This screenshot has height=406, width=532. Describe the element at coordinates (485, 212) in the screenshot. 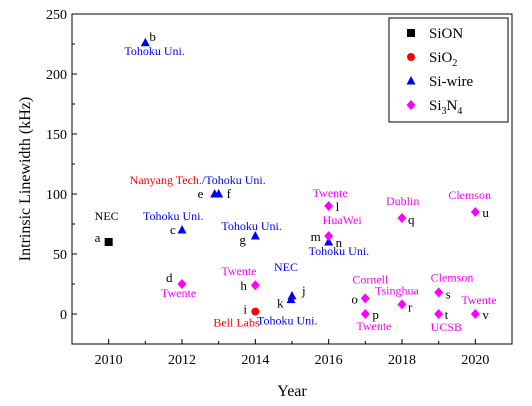

I see `point-letter-u: u` at that location.